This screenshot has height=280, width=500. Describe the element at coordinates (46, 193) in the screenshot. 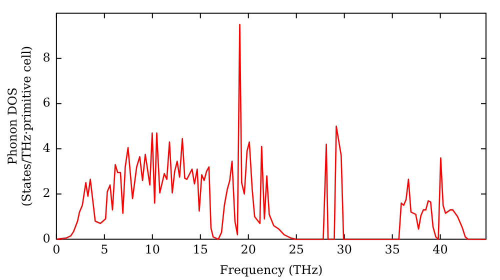

I see `y-tick-label: 2` at that location.